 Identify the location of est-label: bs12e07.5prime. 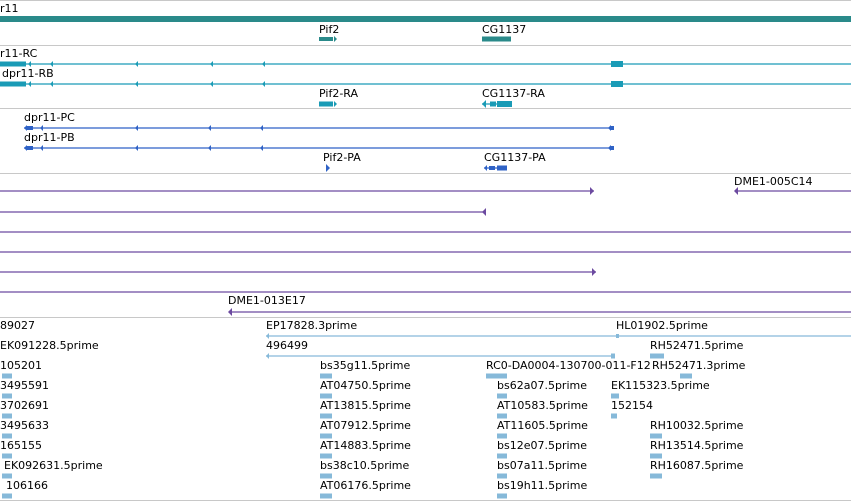
(542, 445).